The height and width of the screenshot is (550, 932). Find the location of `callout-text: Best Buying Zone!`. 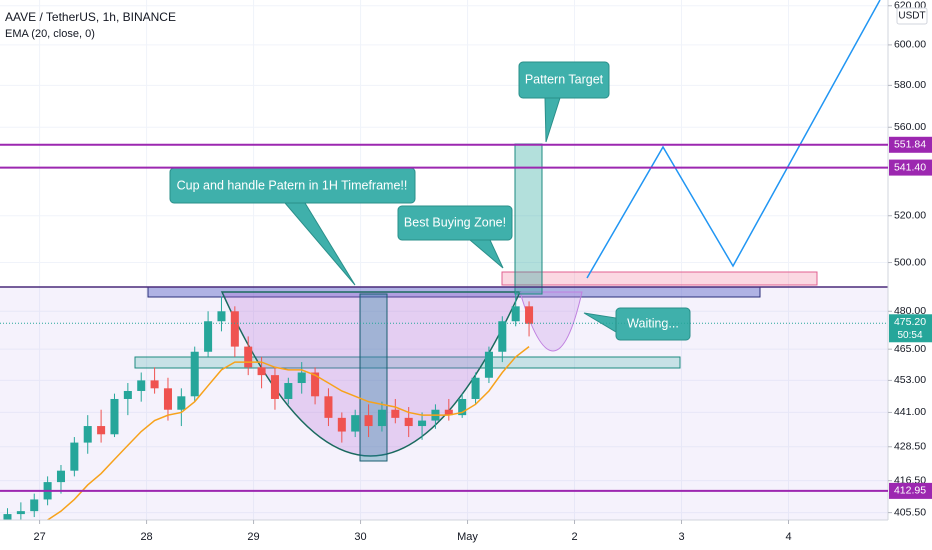

callout-text: Best Buying Zone! is located at coordinates (455, 222).